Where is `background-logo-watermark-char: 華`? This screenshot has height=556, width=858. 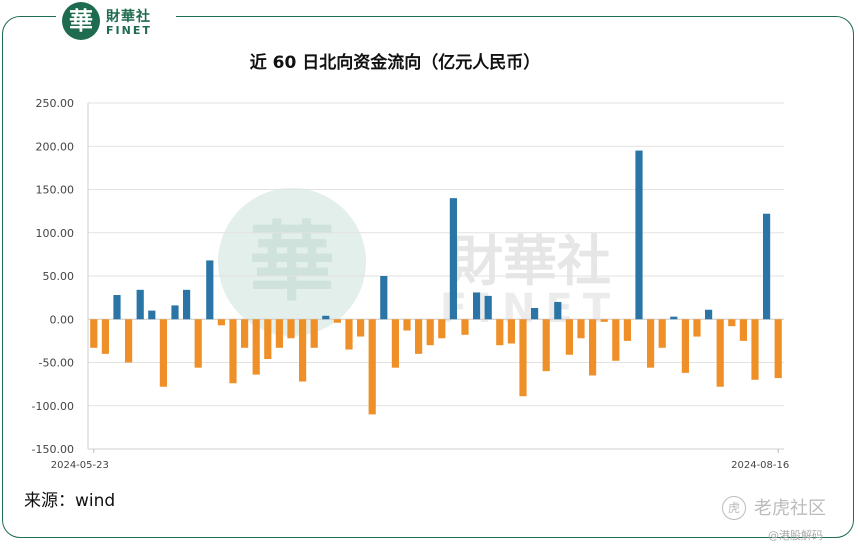 background-logo-watermark-char: 華 is located at coordinates (292, 262).